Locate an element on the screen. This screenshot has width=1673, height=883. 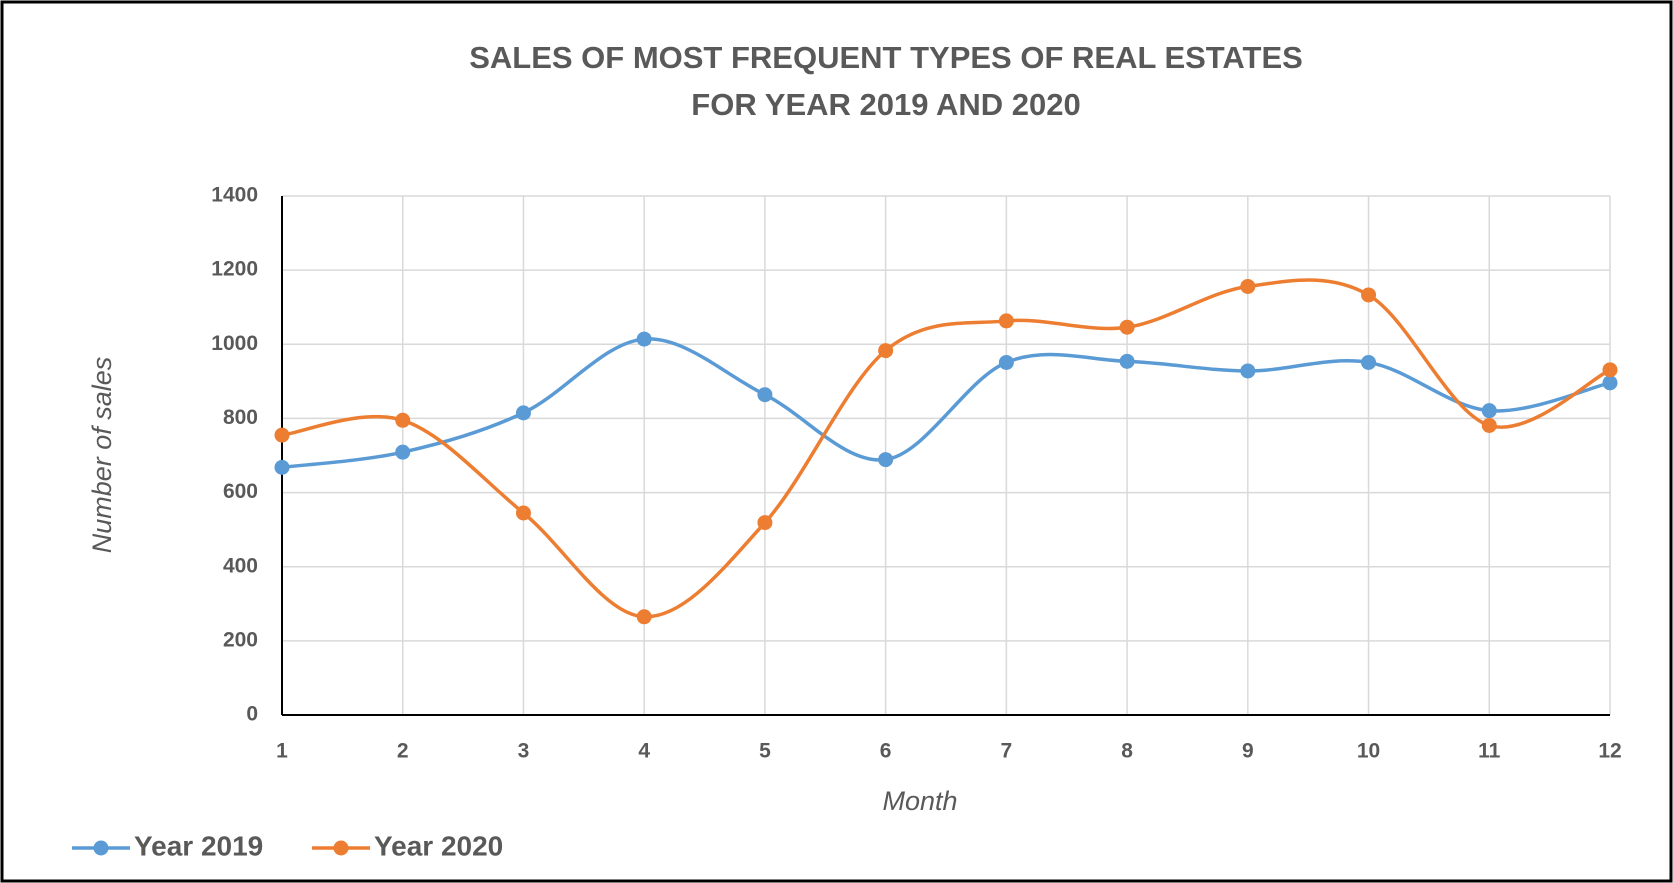
x-tick-label: 12 is located at coordinates (1609, 751).